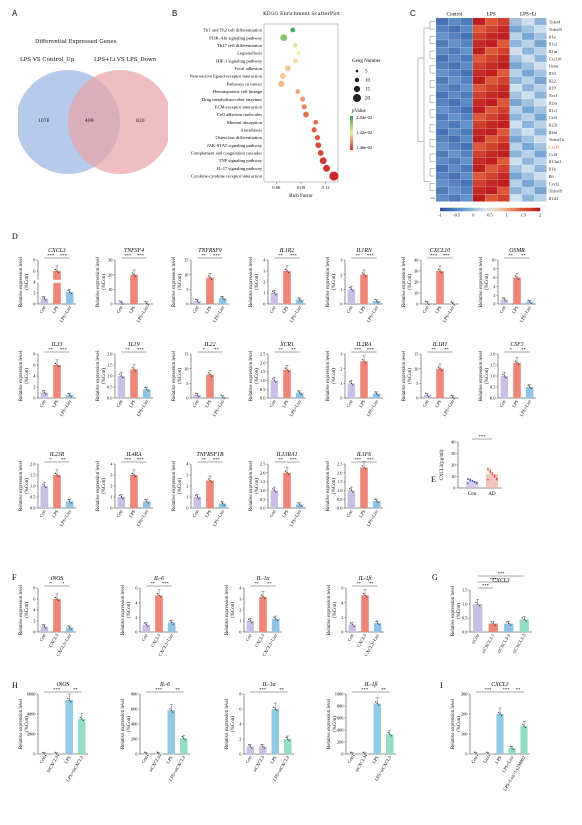 The width and height of the screenshot is (582, 825). What do you see at coordinates (240, 610) in the screenshot?
I see `chart-ytick-label: 2` at bounding box center [240, 610].